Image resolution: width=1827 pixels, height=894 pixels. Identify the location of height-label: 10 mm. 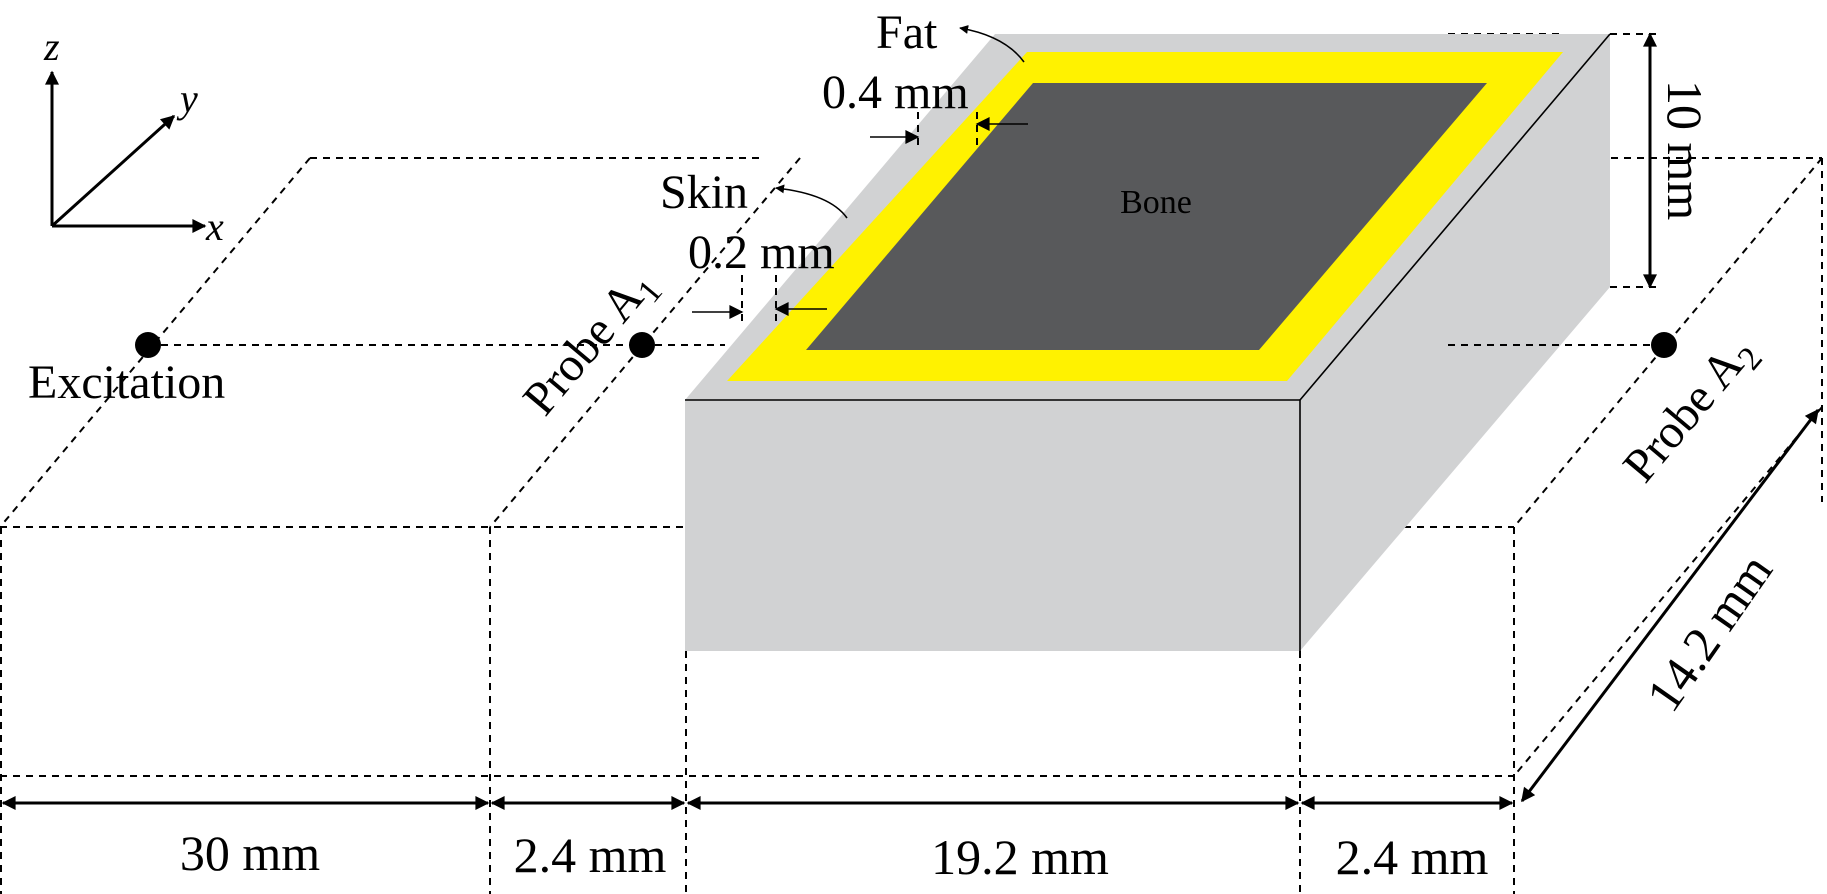
(1685, 150).